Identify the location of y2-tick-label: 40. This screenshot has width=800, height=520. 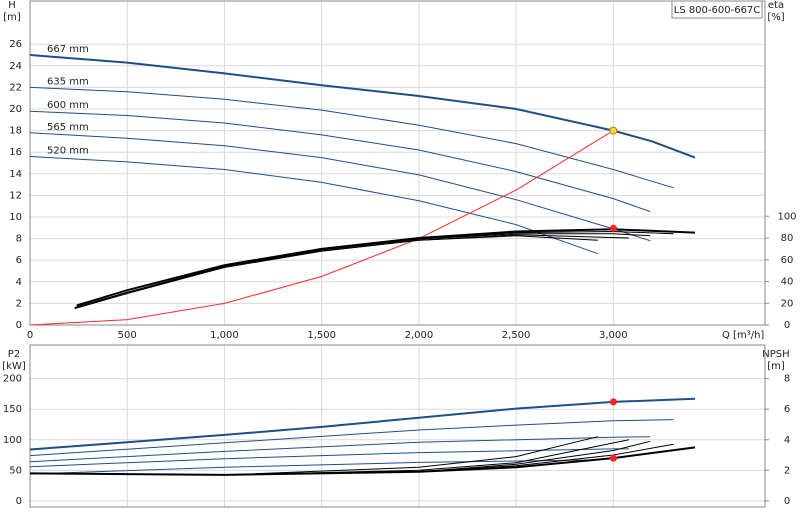
(787, 282).